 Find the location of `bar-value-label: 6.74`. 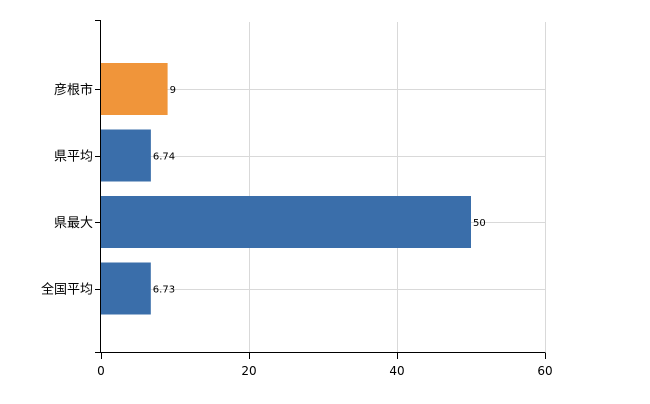

bar-value-label: 6.74 is located at coordinates (164, 157).